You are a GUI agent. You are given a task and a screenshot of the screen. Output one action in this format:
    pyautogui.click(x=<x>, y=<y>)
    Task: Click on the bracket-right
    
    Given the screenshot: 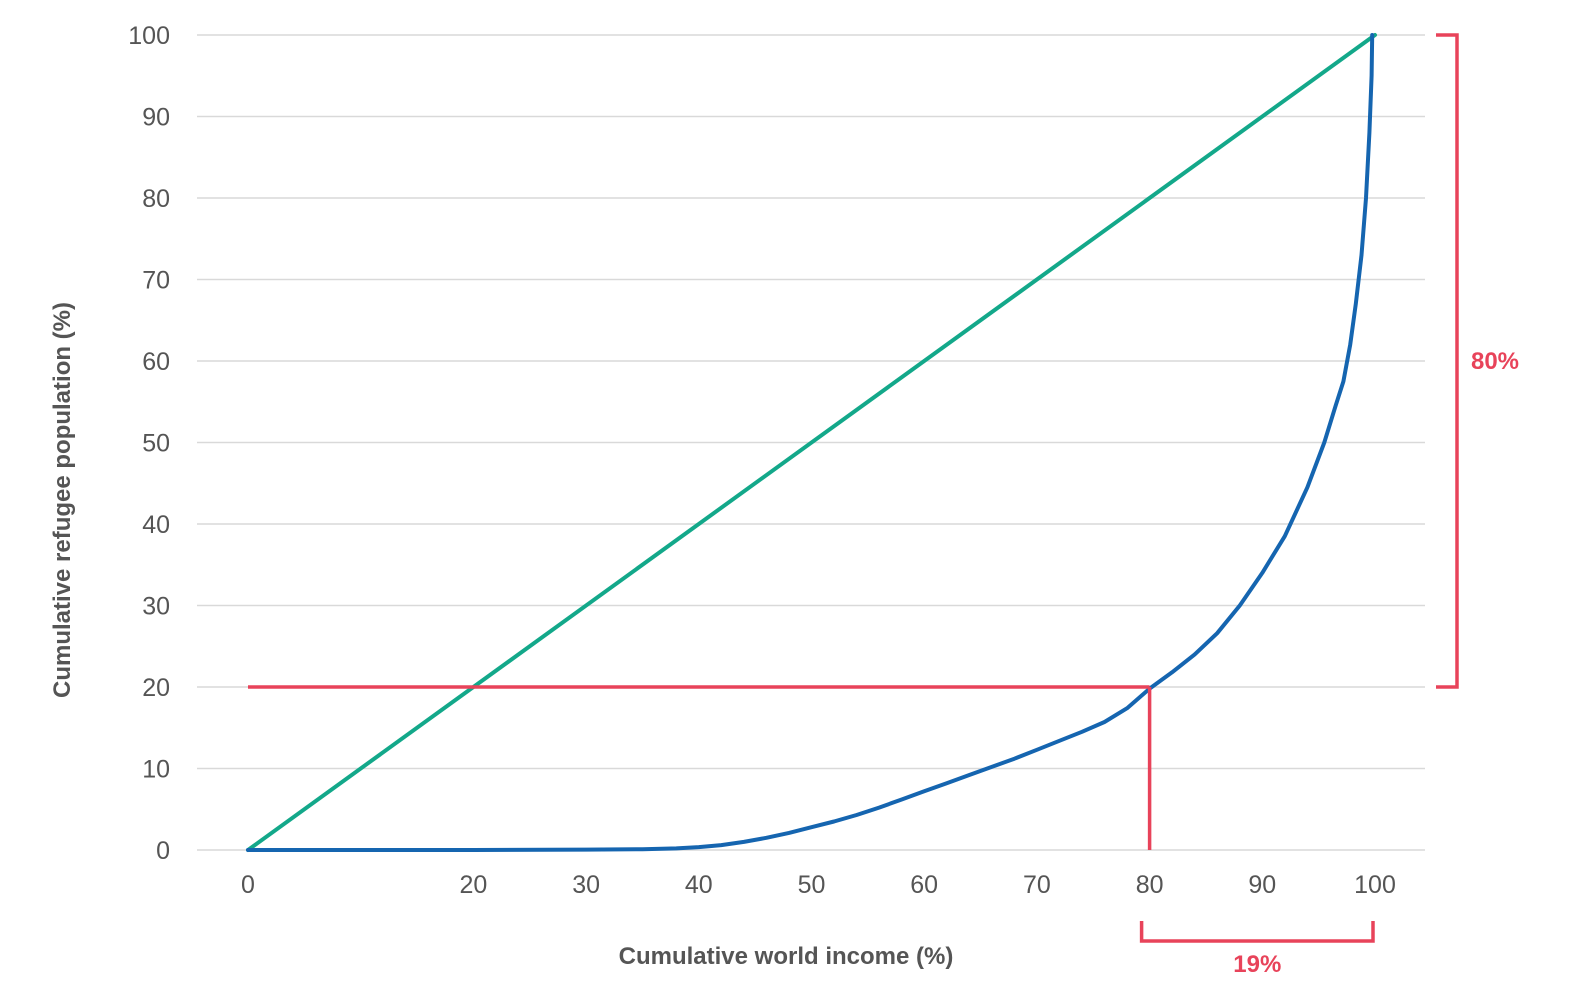 What is the action you would take?
    pyautogui.click(x=1447, y=361)
    